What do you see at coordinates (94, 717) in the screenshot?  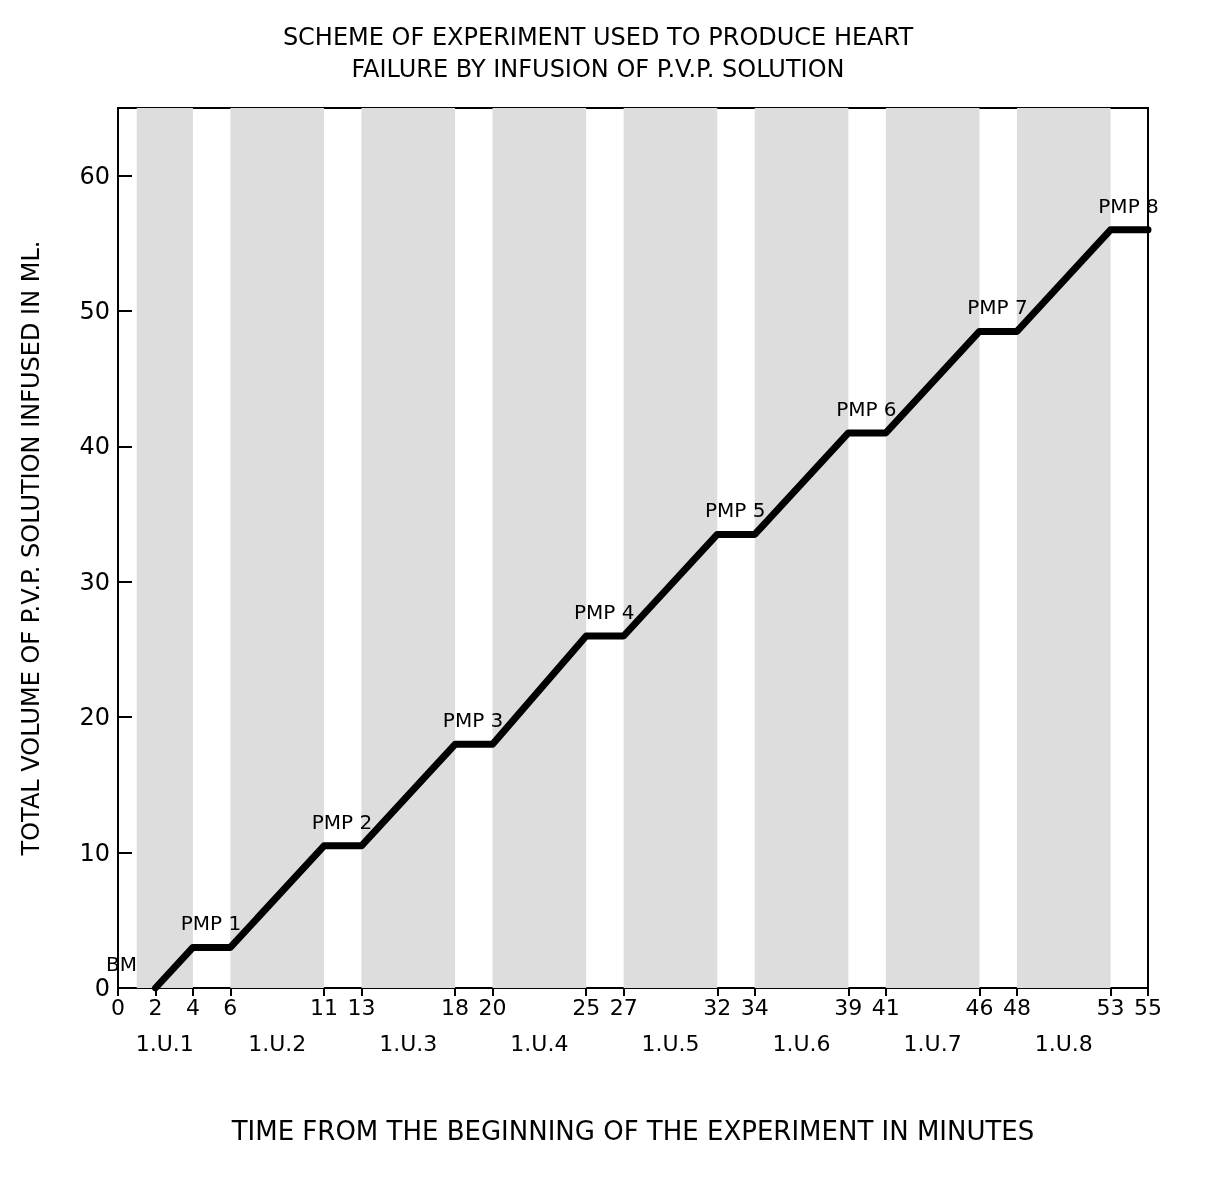 I see `y-tick-label: 20` at bounding box center [94, 717].